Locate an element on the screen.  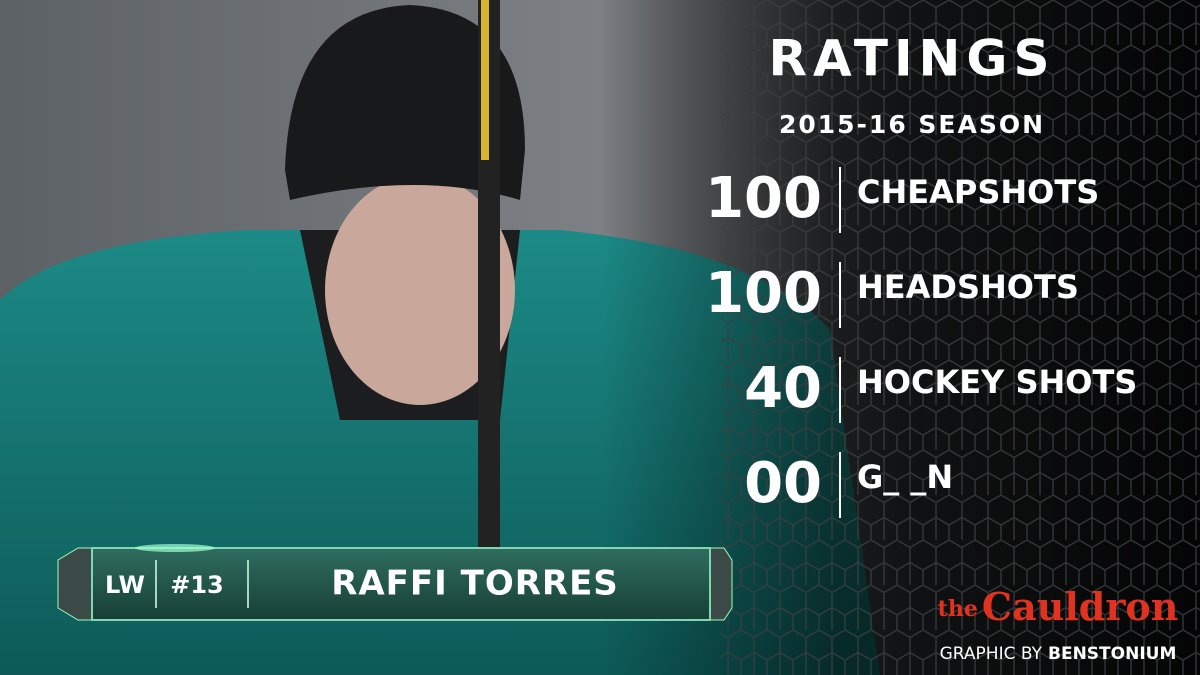
nameplate is located at coordinates (395, 582).